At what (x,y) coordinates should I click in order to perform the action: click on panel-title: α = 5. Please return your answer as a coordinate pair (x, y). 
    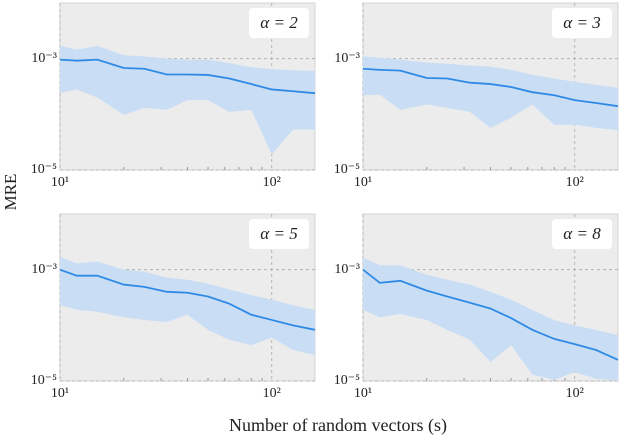
    Looking at the image, I should click on (278, 233).